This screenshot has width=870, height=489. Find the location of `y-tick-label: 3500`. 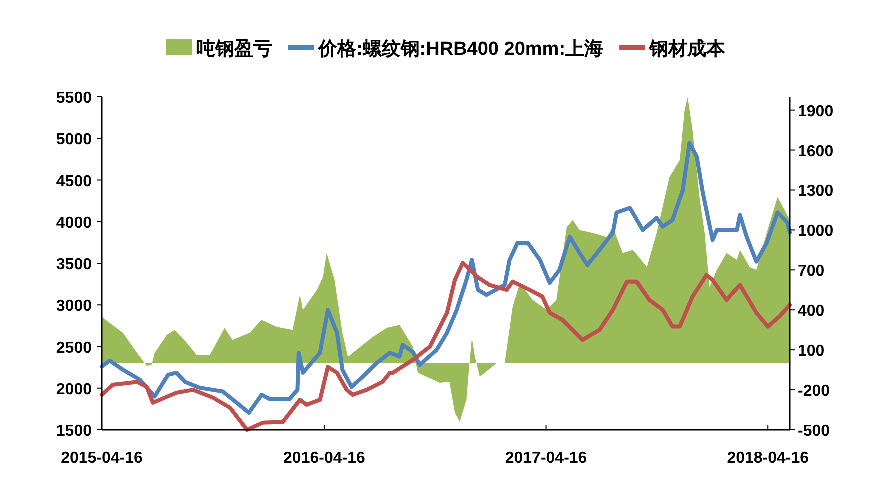

y-tick-label: 3500 is located at coordinates (74, 265).